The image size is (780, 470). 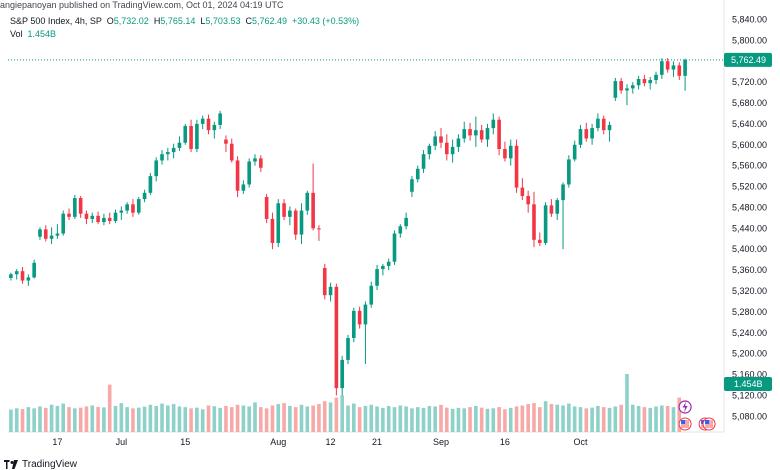 What do you see at coordinates (40, 464) in the screenshot?
I see `tradingview-brand: TradingView` at bounding box center [40, 464].